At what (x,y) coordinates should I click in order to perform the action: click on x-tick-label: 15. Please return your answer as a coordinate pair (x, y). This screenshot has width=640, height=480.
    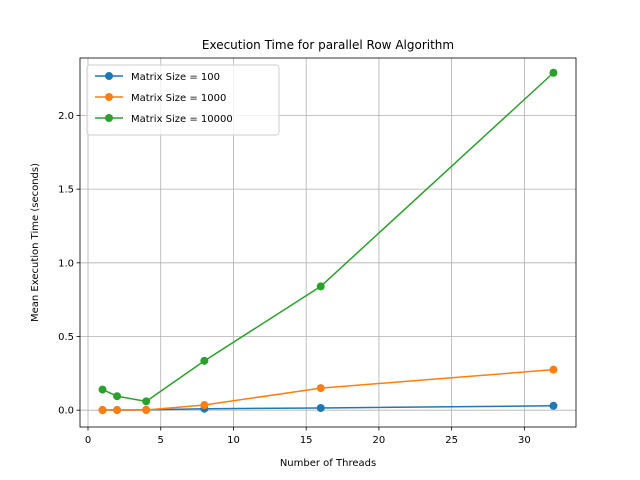
    Looking at the image, I should click on (306, 440).